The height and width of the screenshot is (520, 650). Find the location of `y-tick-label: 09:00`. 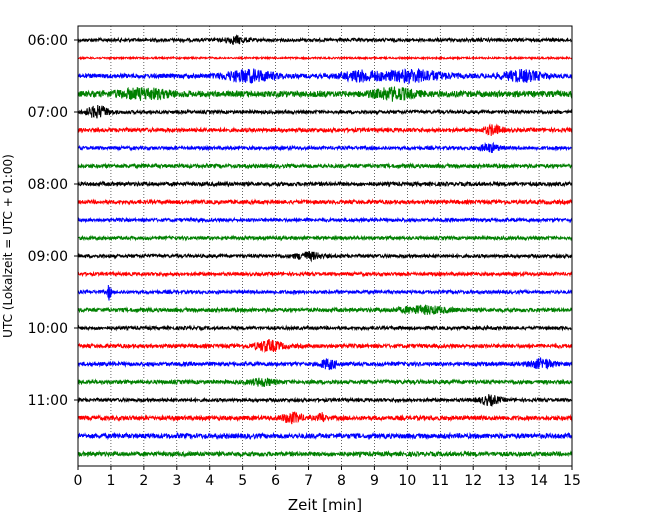

y-tick-label: 09:00 is located at coordinates (48, 257).